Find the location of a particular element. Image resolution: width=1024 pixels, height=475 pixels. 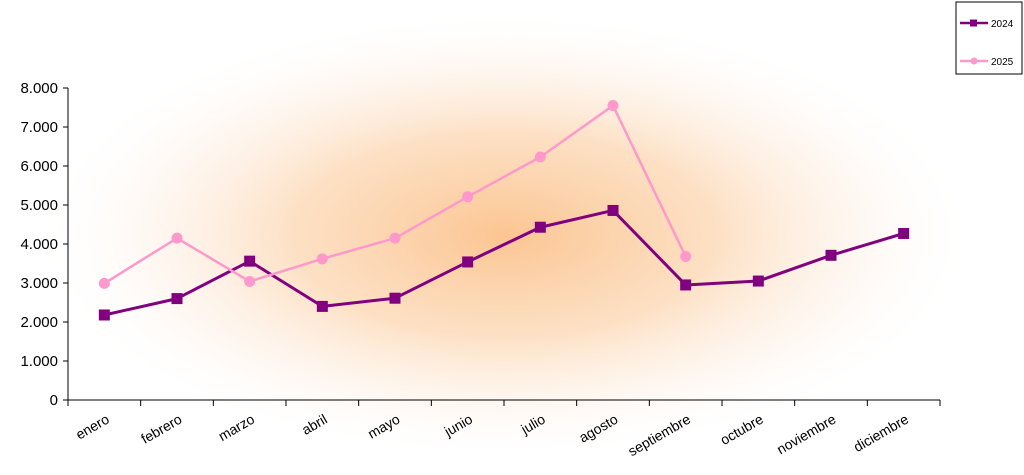

y-tick-label: 5.000 is located at coordinates (39, 205).